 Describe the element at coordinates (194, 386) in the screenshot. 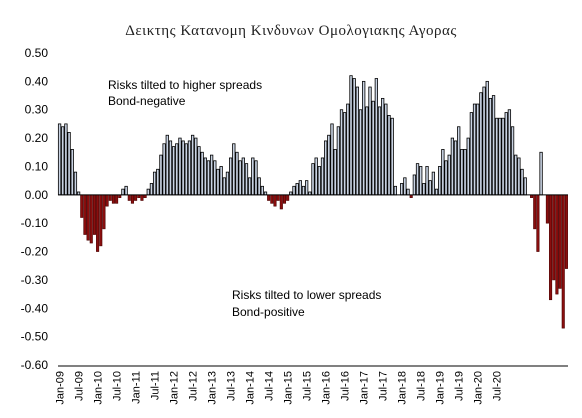

I see `x-tick-label: Jul-12` at that location.